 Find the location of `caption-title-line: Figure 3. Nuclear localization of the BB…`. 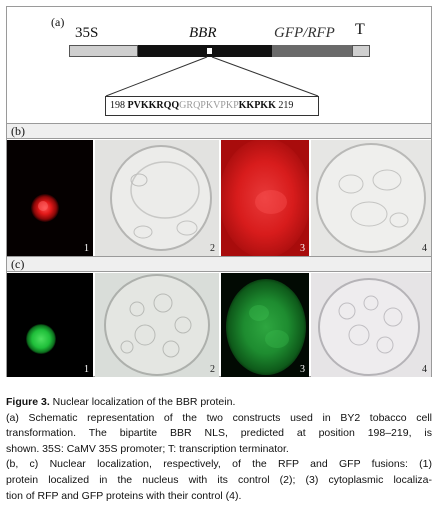

caption-title-line: Figure 3. Nuclear localization of the BB… is located at coordinates (219, 403).